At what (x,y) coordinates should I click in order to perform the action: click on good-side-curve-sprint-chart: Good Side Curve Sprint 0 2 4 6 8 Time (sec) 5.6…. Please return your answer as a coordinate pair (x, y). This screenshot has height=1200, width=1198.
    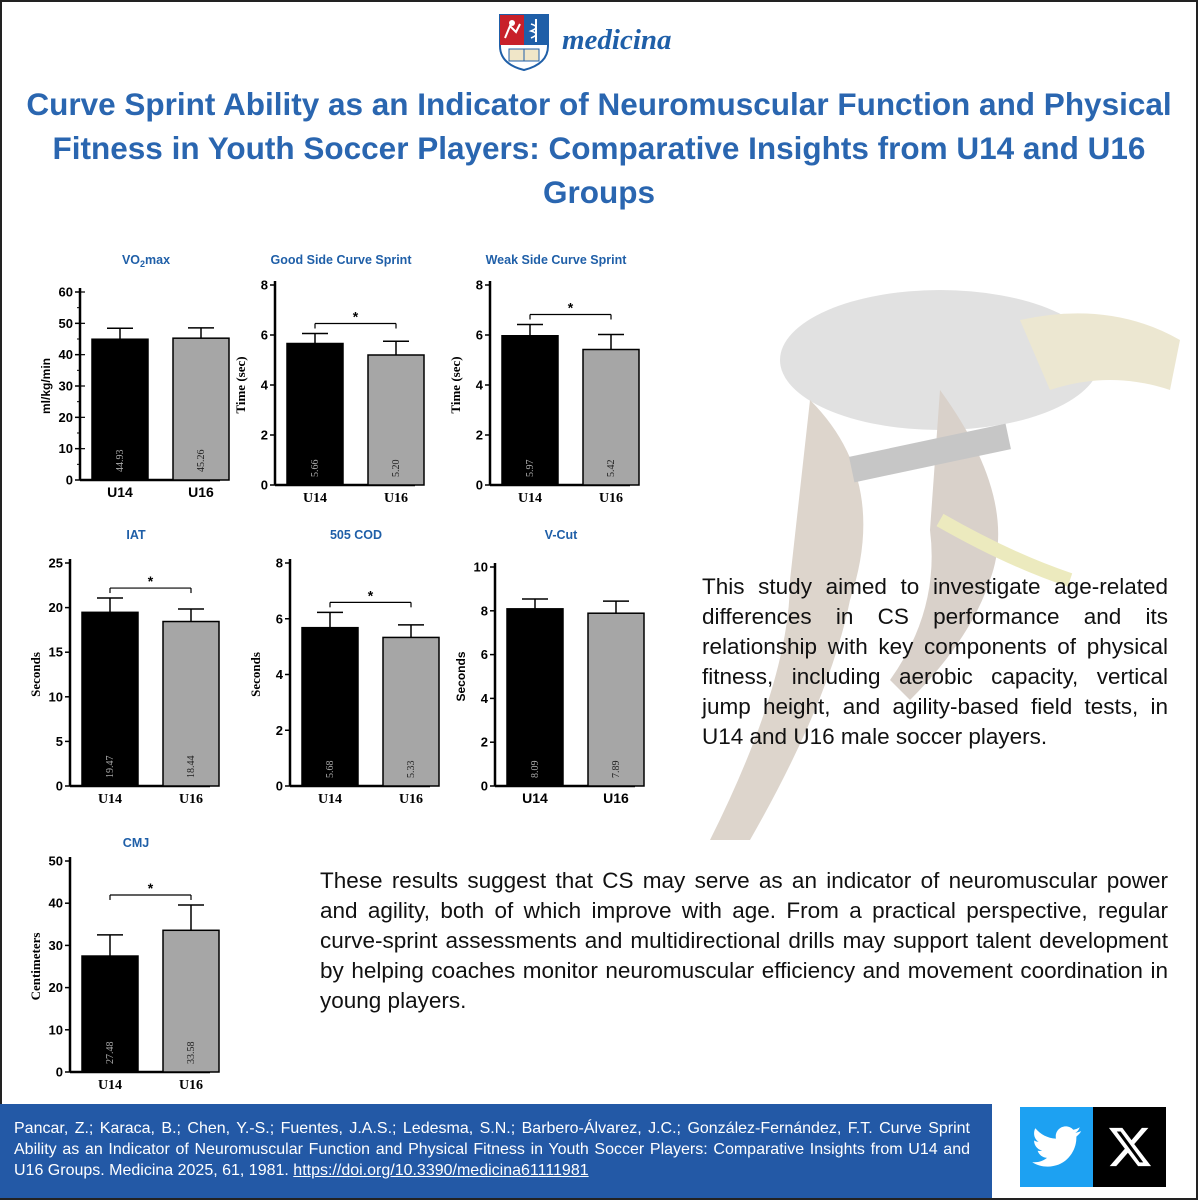
    Looking at the image, I should click on (336, 375).